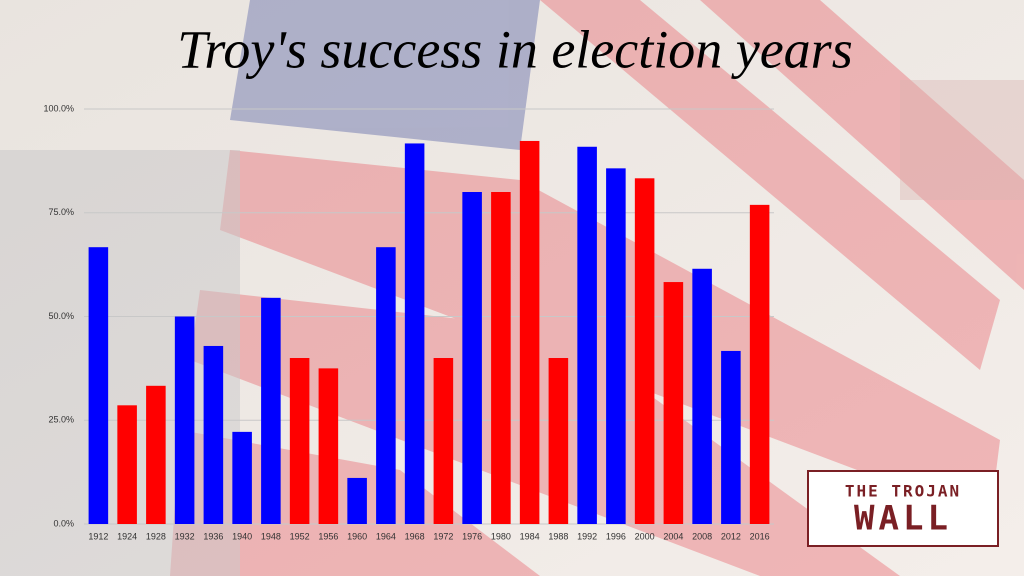  What do you see at coordinates (61, 212) in the screenshot?
I see `y-tick-label: 75.0%` at bounding box center [61, 212].